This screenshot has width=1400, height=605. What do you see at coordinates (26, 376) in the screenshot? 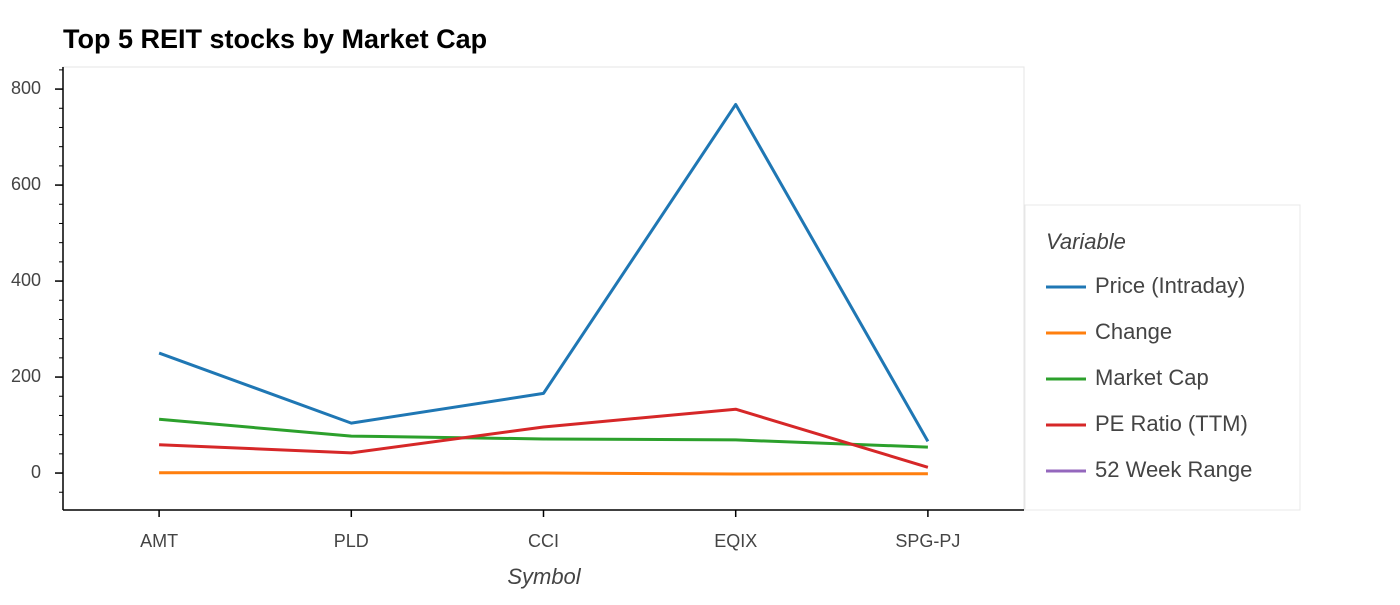
I see `y-tick-label: 200` at bounding box center [26, 376].